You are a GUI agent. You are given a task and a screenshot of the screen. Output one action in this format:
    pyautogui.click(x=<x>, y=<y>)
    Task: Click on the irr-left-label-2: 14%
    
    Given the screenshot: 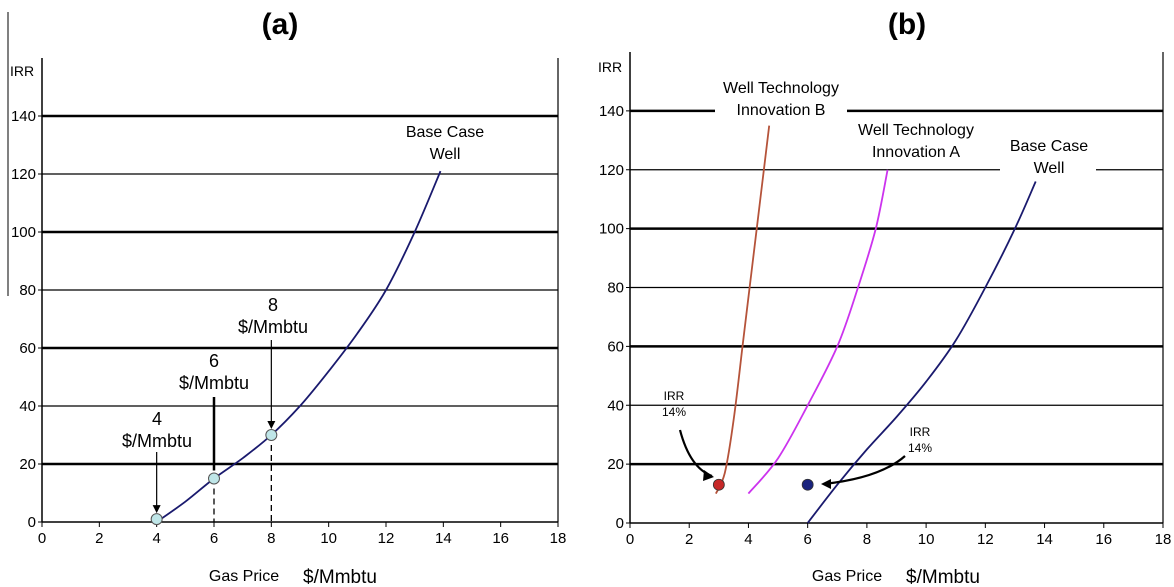 What is the action you would take?
    pyautogui.click(x=674, y=412)
    